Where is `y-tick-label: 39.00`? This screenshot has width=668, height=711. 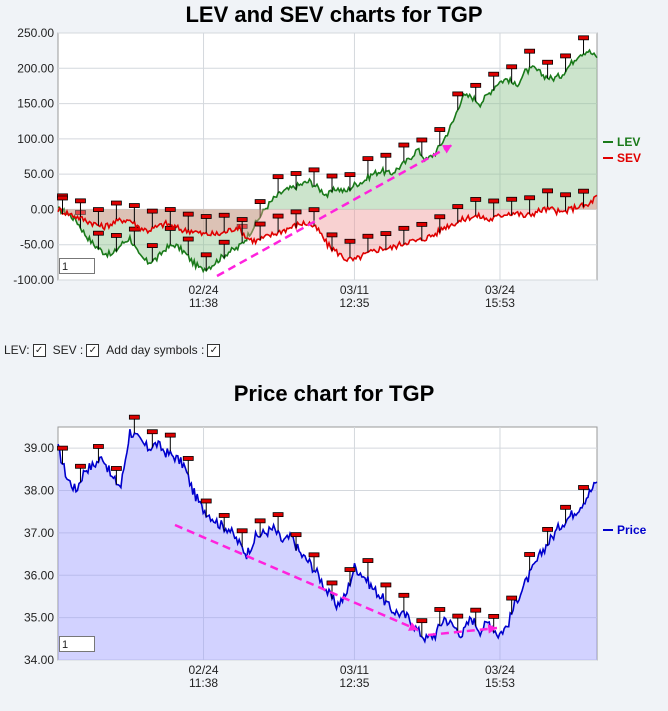 y-tick-label: 39.00 is located at coordinates (39, 448).